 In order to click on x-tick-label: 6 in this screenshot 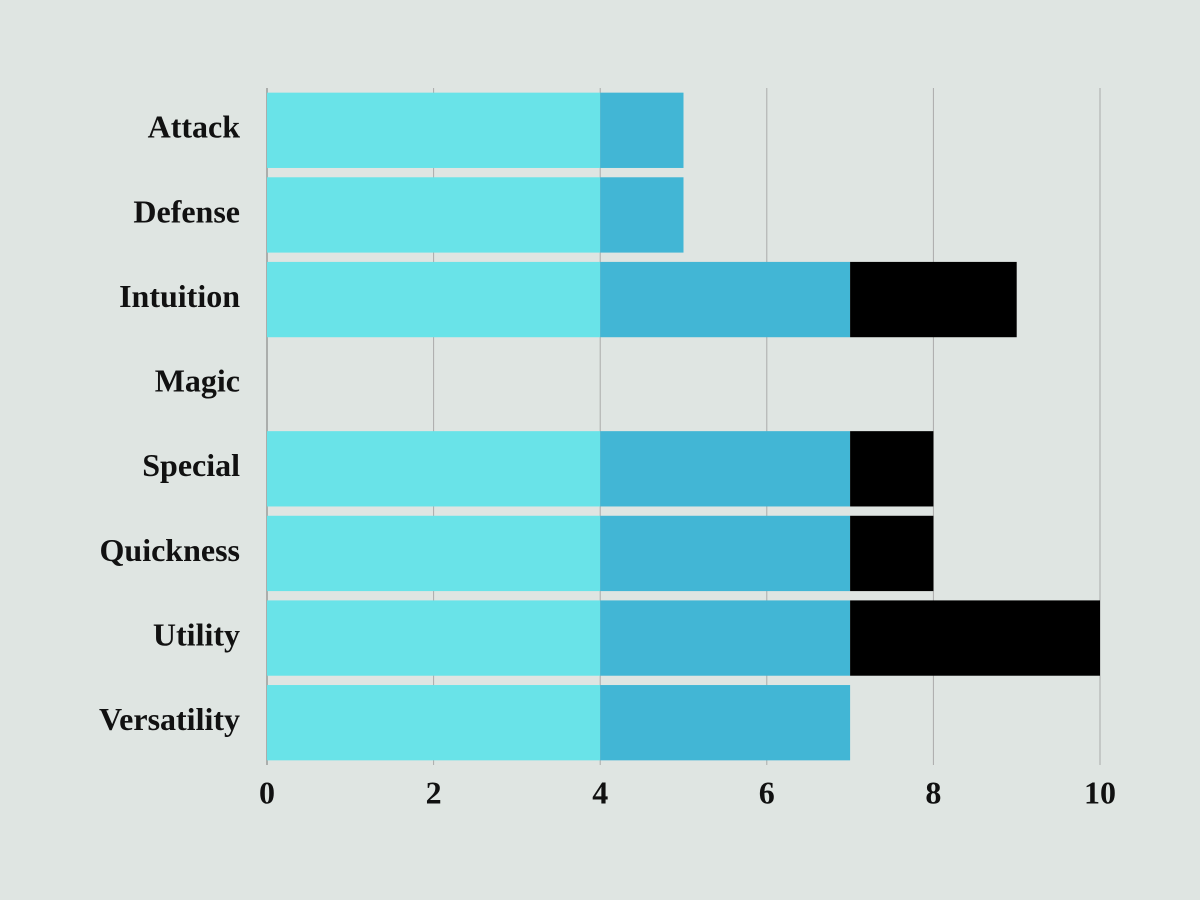, I will do `click(767, 792)`.